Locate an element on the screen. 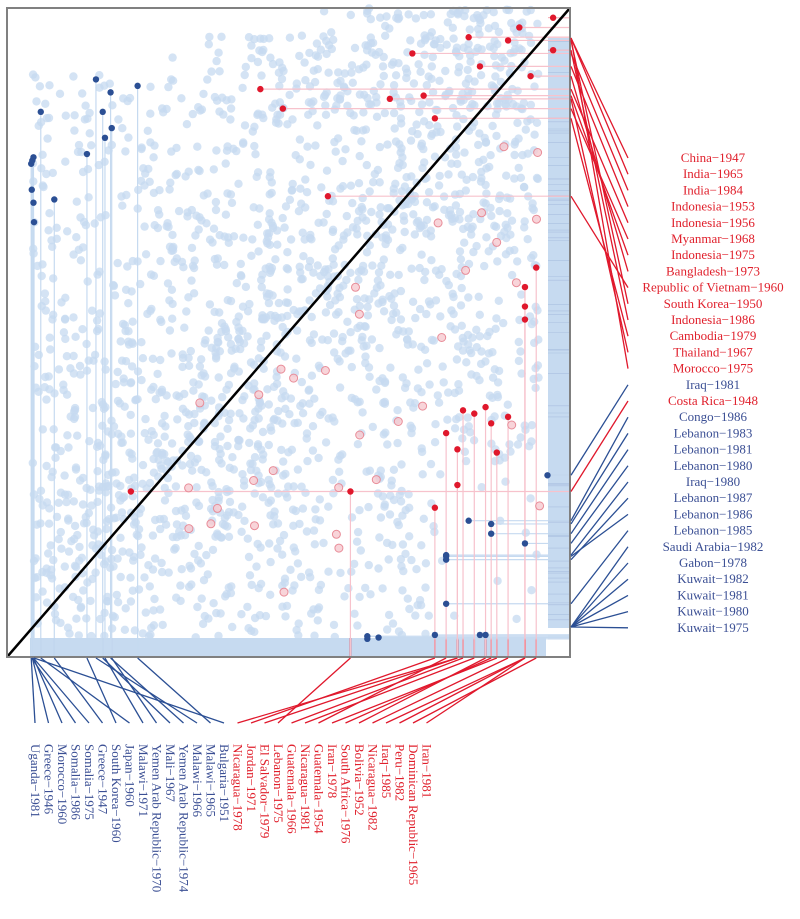 This screenshot has width=800, height=919. outlier-ring is located at coordinates (339, 548).